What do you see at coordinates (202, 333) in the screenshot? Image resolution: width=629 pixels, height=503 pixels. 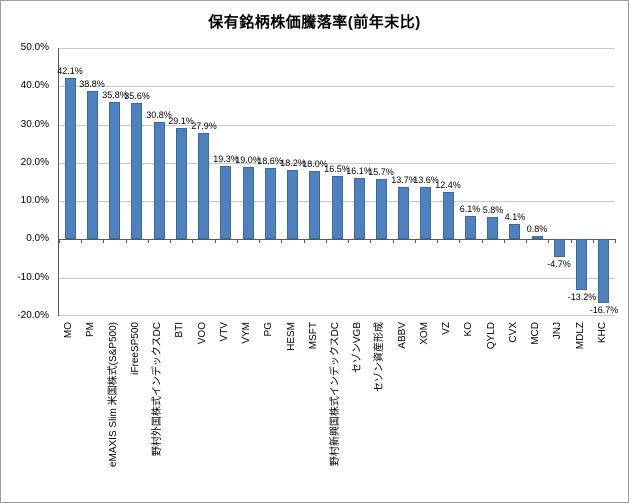 I see `category-label: VOO` at bounding box center [202, 333].